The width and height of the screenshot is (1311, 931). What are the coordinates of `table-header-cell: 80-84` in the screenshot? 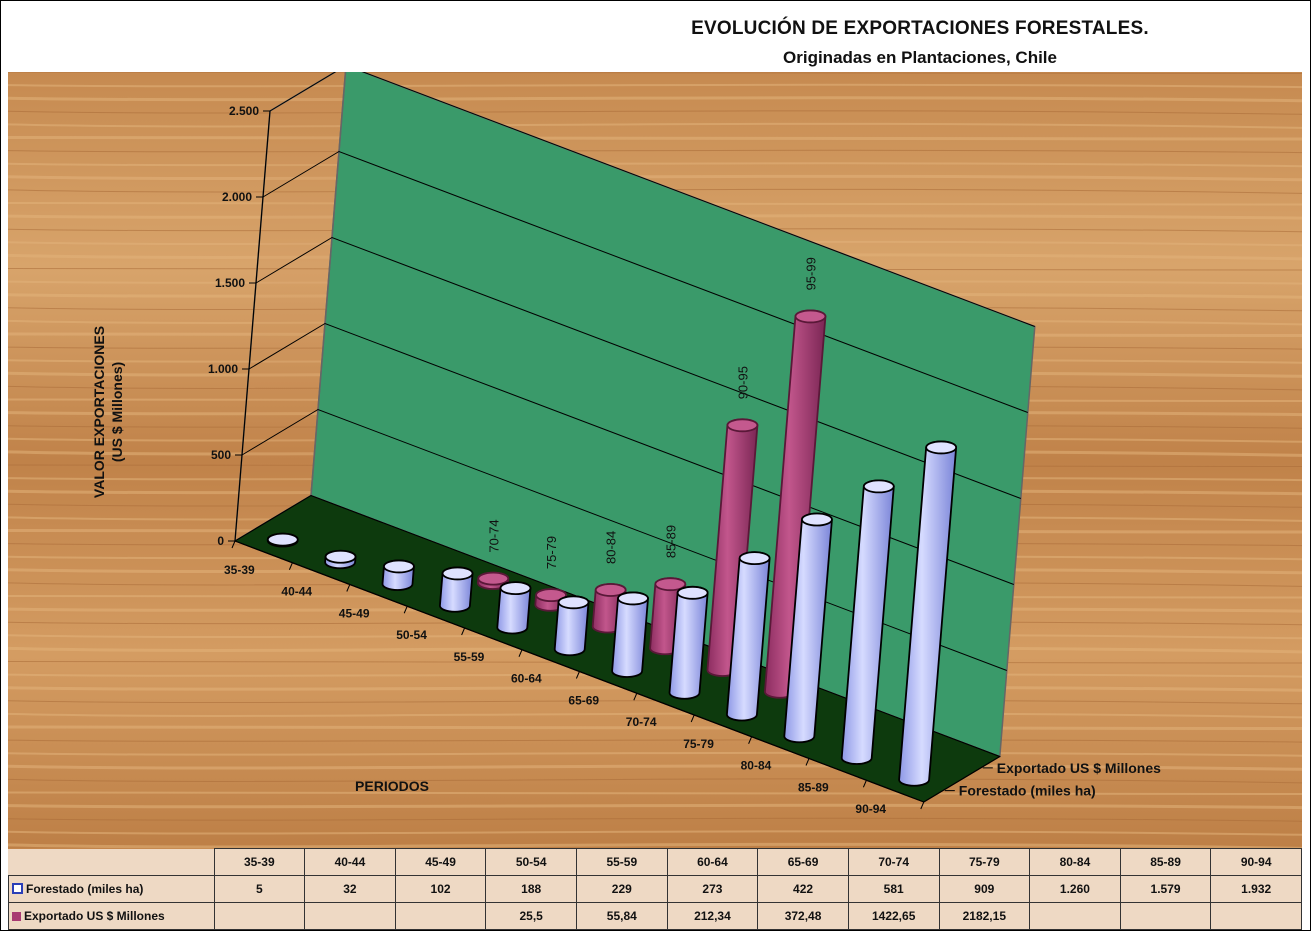 It's located at (1075, 862).